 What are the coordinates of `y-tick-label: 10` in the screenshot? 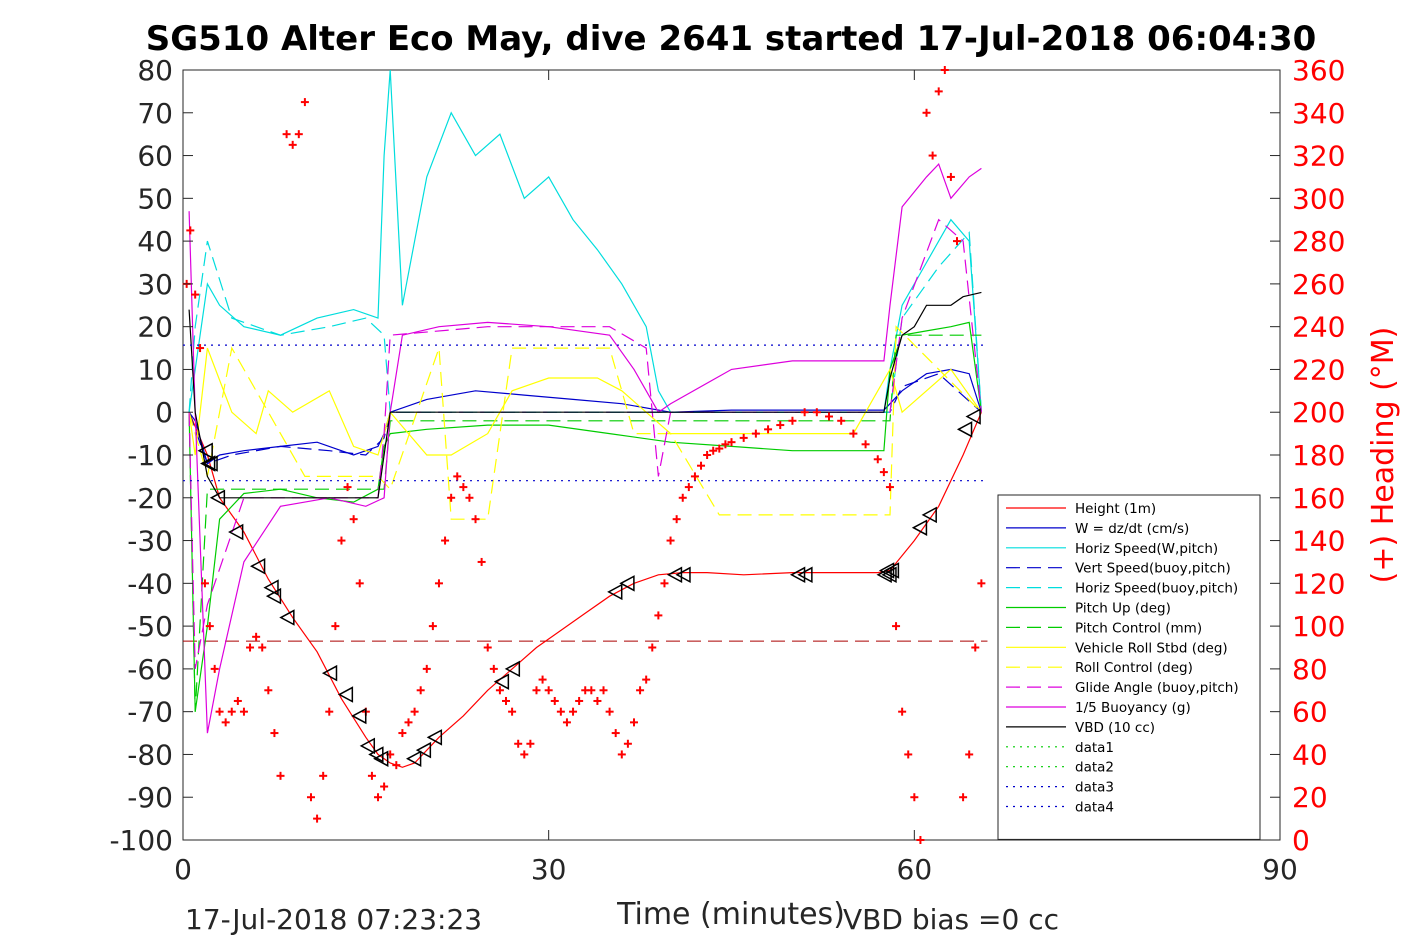 It's located at (155, 369).